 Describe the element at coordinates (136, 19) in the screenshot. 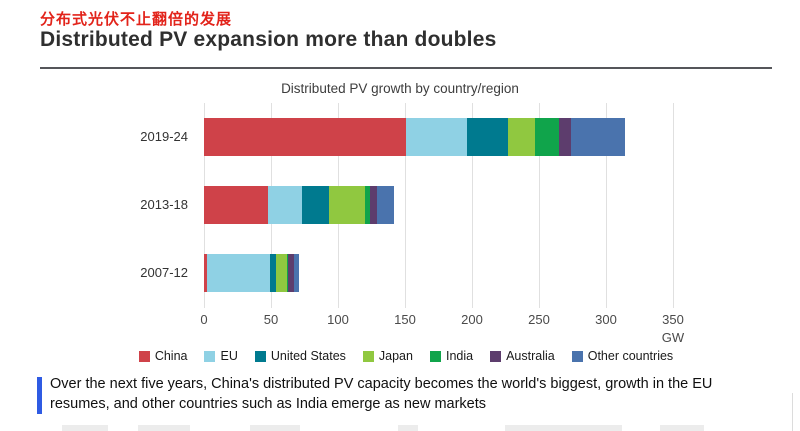

I see `chinese-subtitle: 分布式光伏不止翻倍的发展` at that location.